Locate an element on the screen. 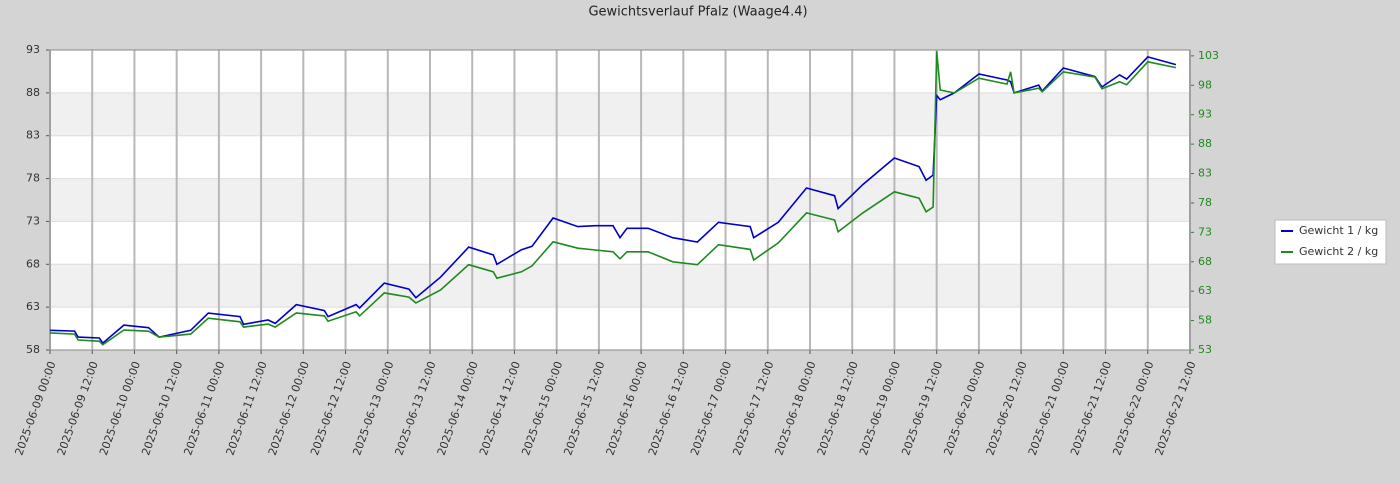 The image size is (1400, 484). y-tick-label: 93 is located at coordinates (33, 49).